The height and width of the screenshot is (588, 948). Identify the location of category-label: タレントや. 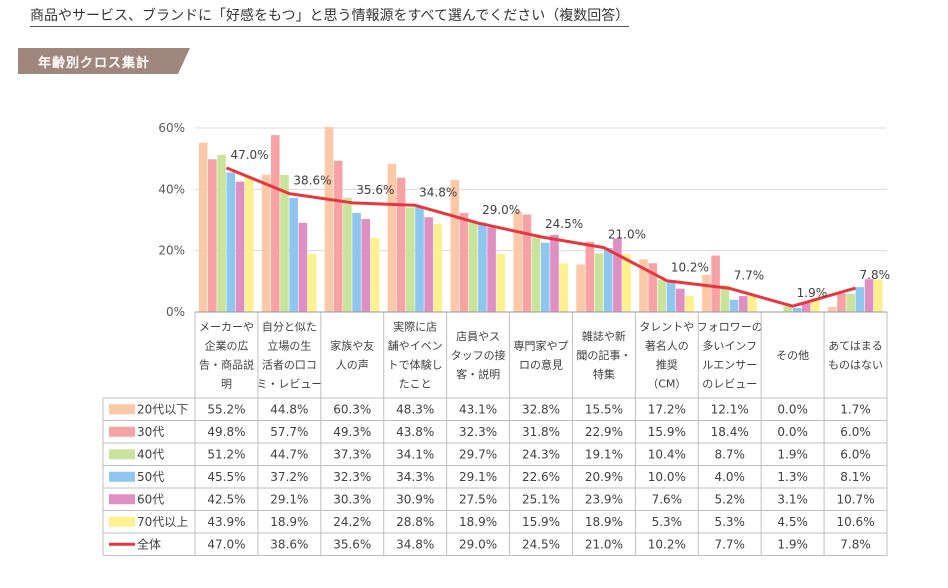
(666, 327).